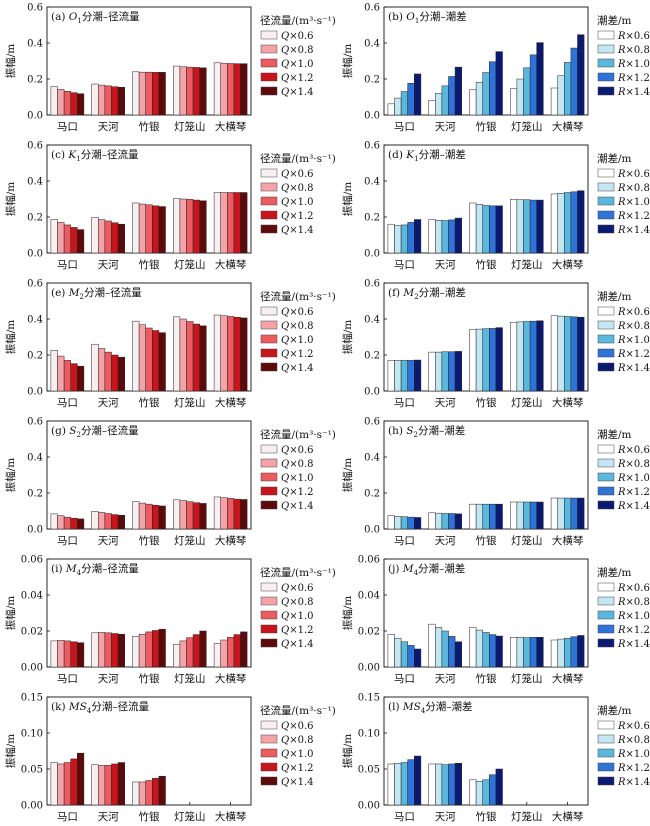 This screenshot has height=826, width=650. What do you see at coordinates (372, 146) in the screenshot?
I see `y-tick-label: 0.6` at bounding box center [372, 146].